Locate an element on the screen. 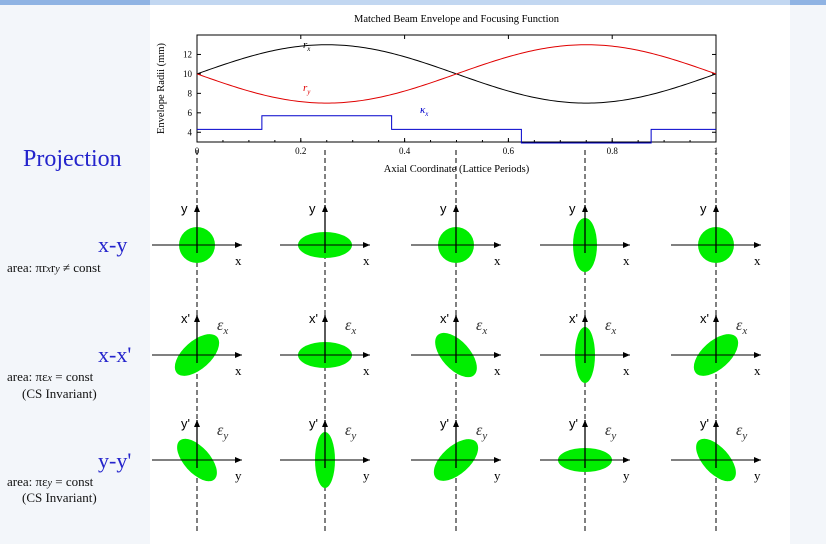  row-area-sub: x is located at coordinates (48, 269).